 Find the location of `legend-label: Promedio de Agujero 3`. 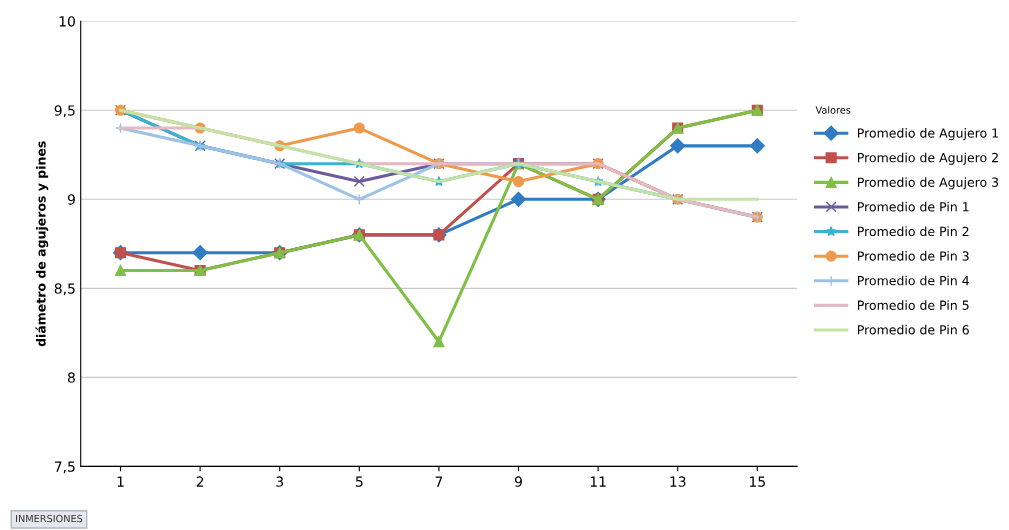

legend-label: Promedio de Agujero 3 is located at coordinates (928, 183).